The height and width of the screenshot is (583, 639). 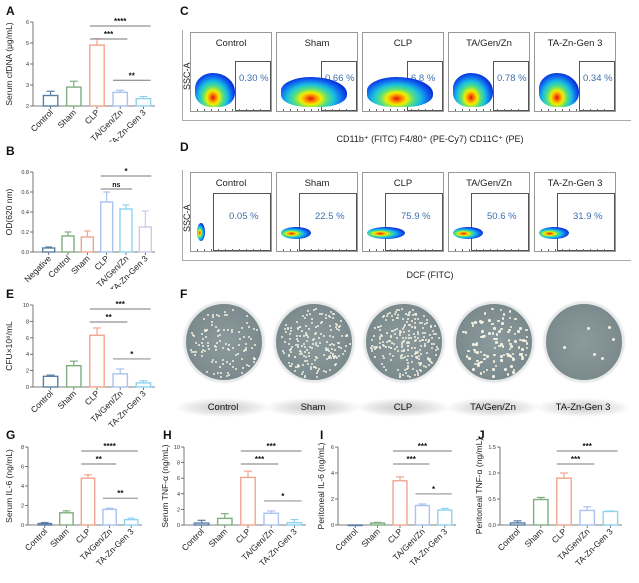 I want to click on y-axis-label: OD(620 nm), so click(x=9, y=211).